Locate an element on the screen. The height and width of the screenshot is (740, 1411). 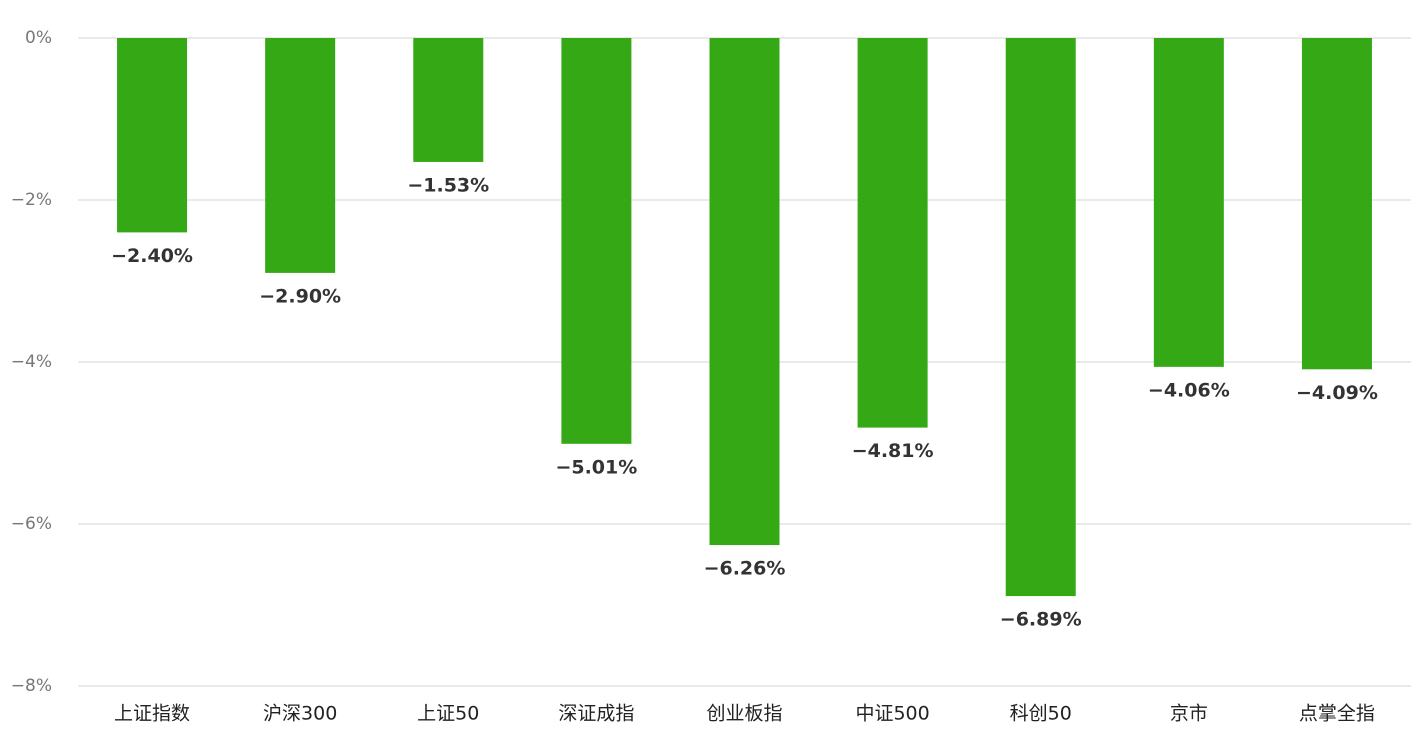
x-tick-label: 创业板指 is located at coordinates (744, 714).